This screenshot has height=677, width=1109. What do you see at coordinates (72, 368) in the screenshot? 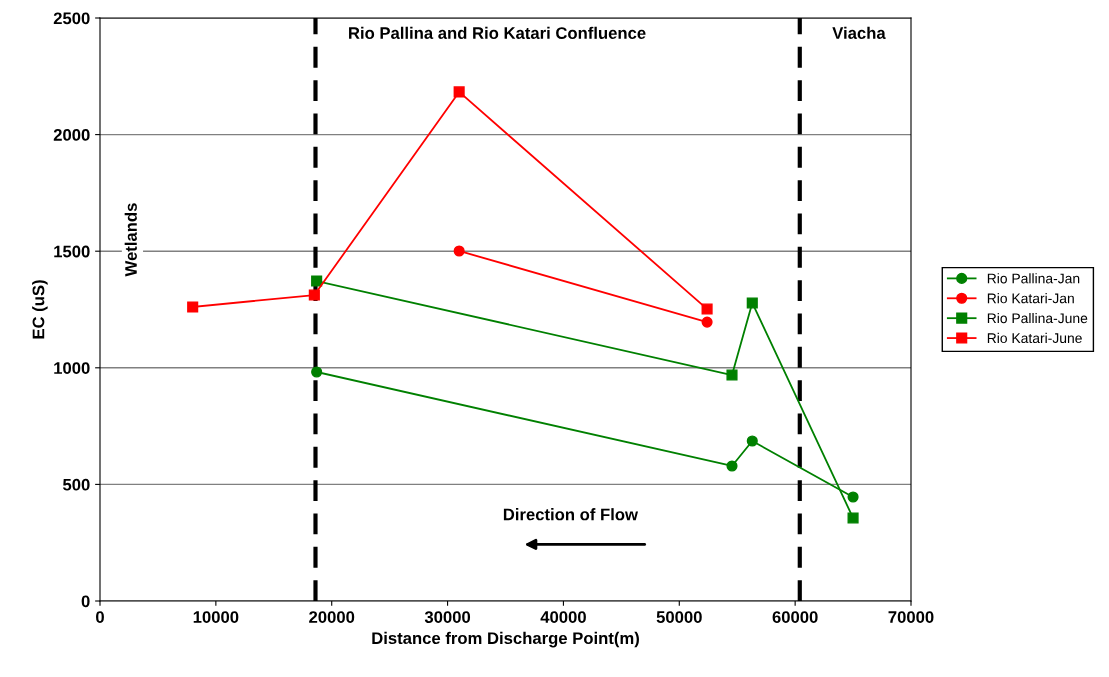
I see `y-tick-label: 1000` at bounding box center [72, 368].